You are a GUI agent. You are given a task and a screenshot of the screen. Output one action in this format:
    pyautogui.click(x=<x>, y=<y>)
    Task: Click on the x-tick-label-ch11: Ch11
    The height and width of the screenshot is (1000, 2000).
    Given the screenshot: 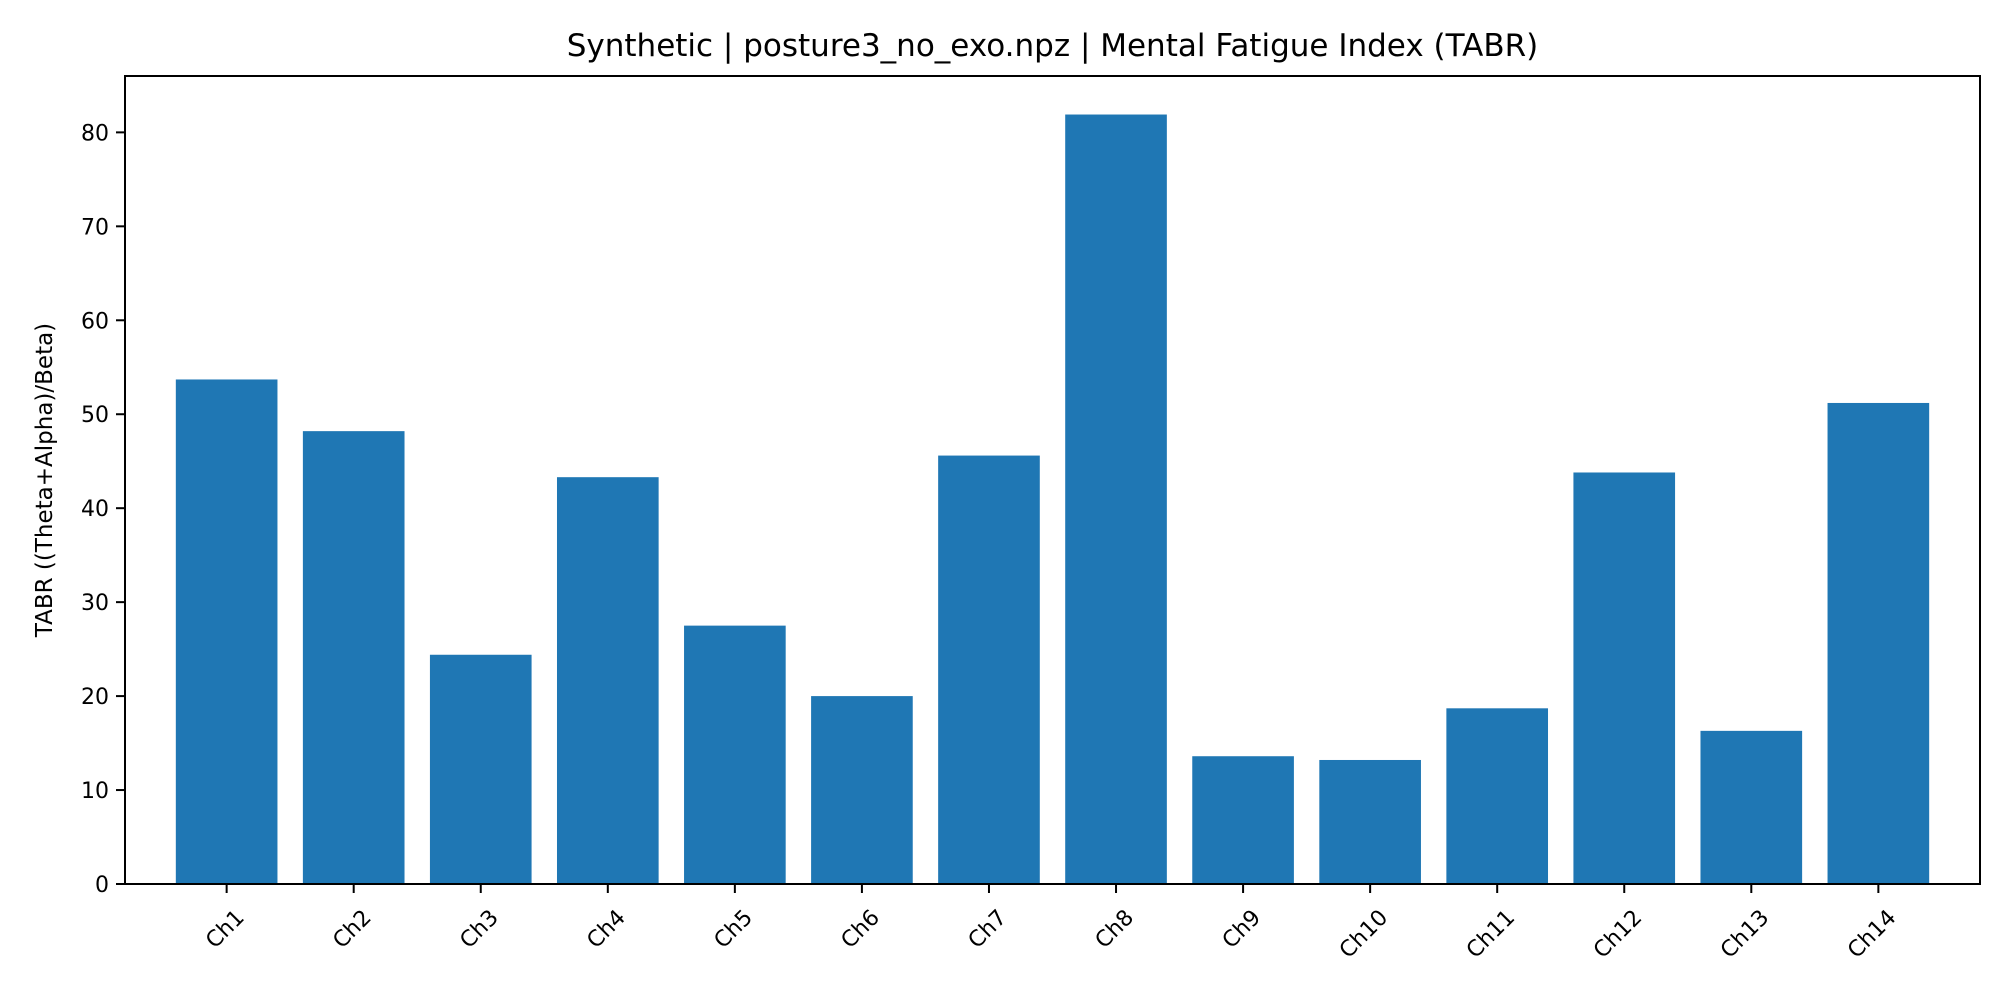 What is the action you would take?
    pyautogui.click(x=1491, y=934)
    